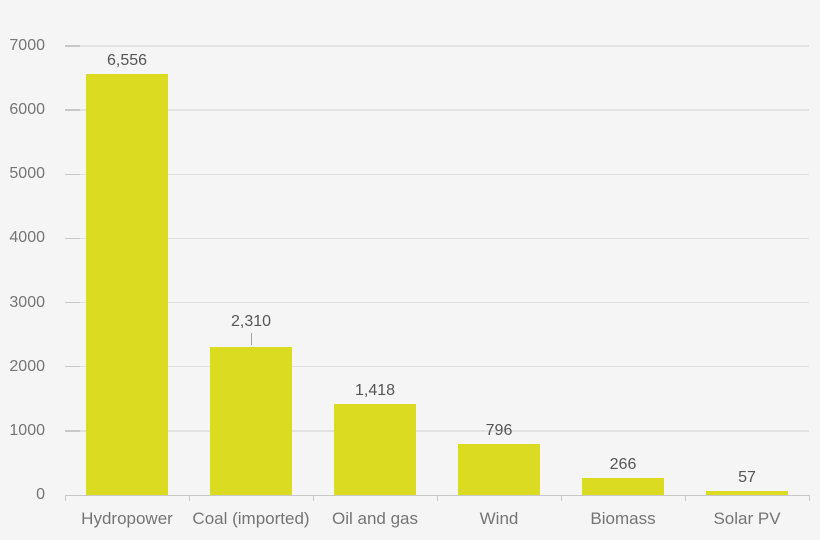  What do you see at coordinates (251, 321) in the screenshot?
I see `bar-value-label: 2,310` at bounding box center [251, 321].